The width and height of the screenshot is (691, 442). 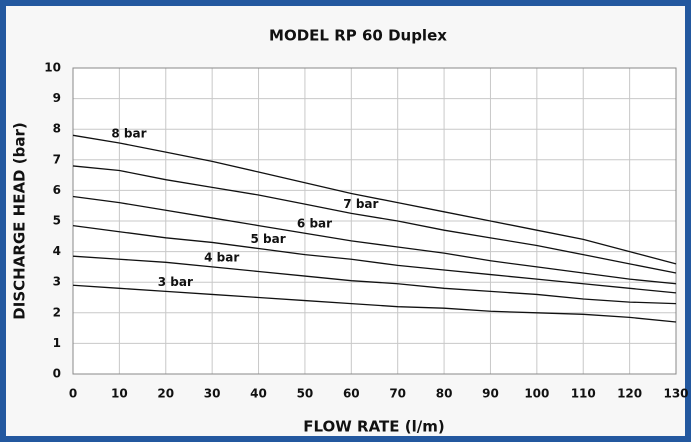 I want to click on y-tick-label: 4, so click(x=57, y=251).